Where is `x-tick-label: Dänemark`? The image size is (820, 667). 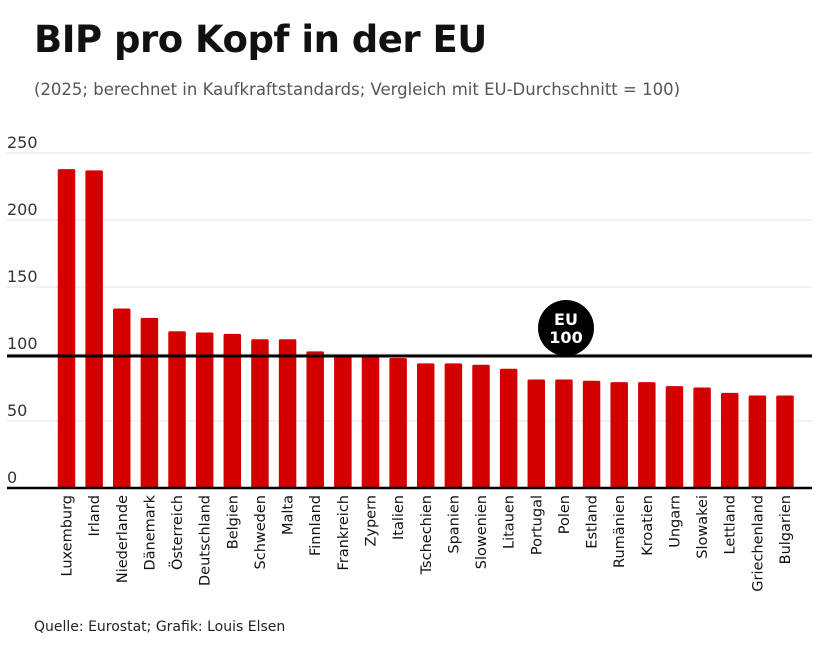 x-tick-label: Dänemark is located at coordinates (150, 532).